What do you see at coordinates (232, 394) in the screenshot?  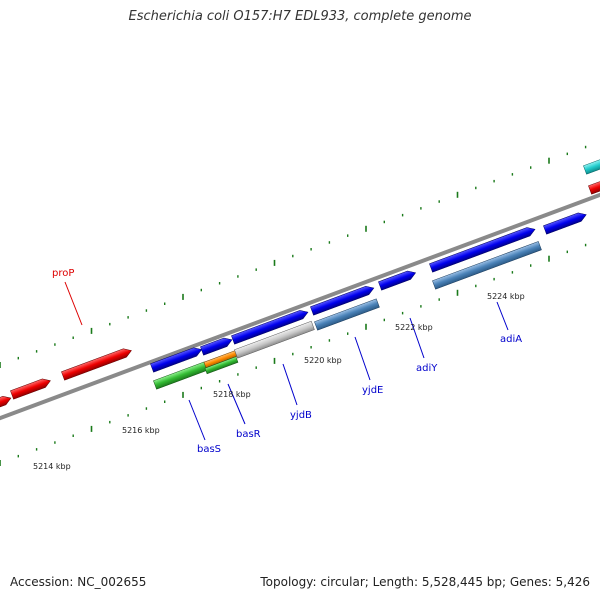 I see `scale-label: 5218 kbp` at bounding box center [232, 394].